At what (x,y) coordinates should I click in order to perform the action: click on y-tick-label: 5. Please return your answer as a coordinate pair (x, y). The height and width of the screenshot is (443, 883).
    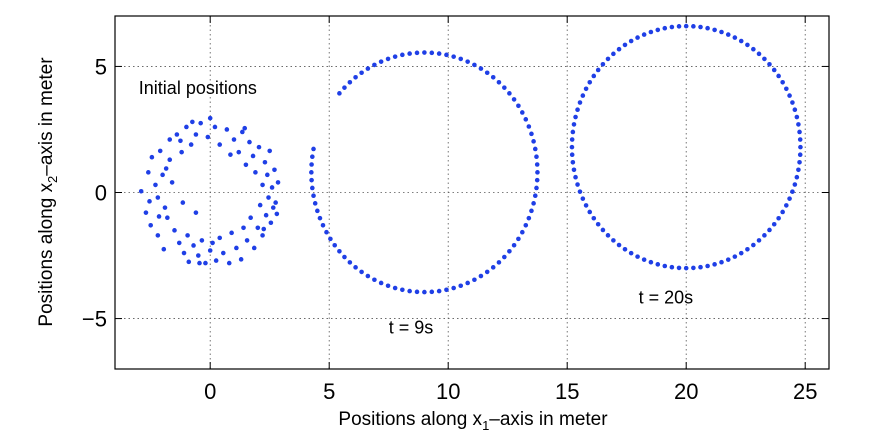
    Looking at the image, I should click on (101, 66).